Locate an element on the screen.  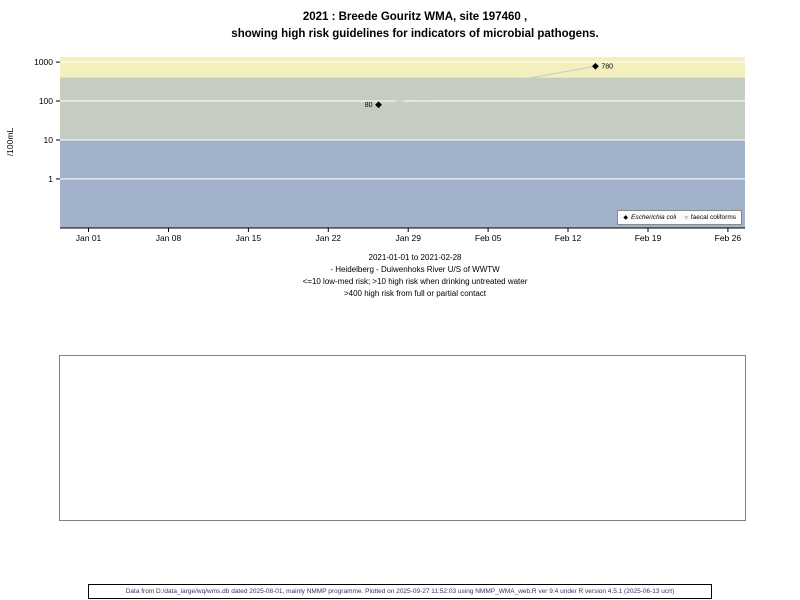
legend: ◆ Escherichia coli ○ faecal coliforms is located at coordinates (679, 217).